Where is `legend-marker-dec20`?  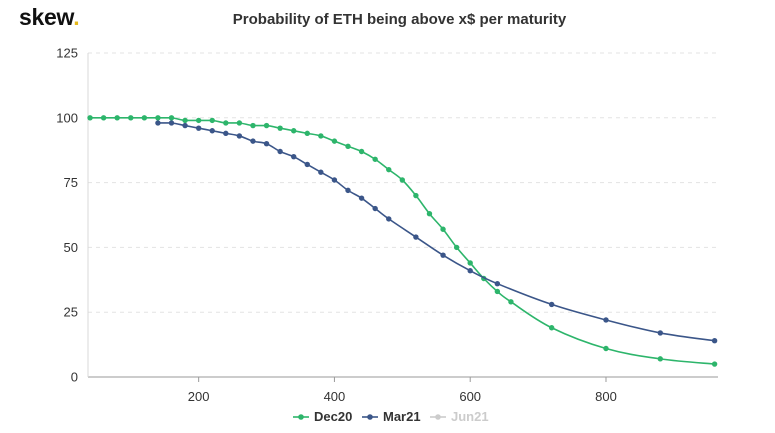 legend-marker-dec20 is located at coordinates (301, 417).